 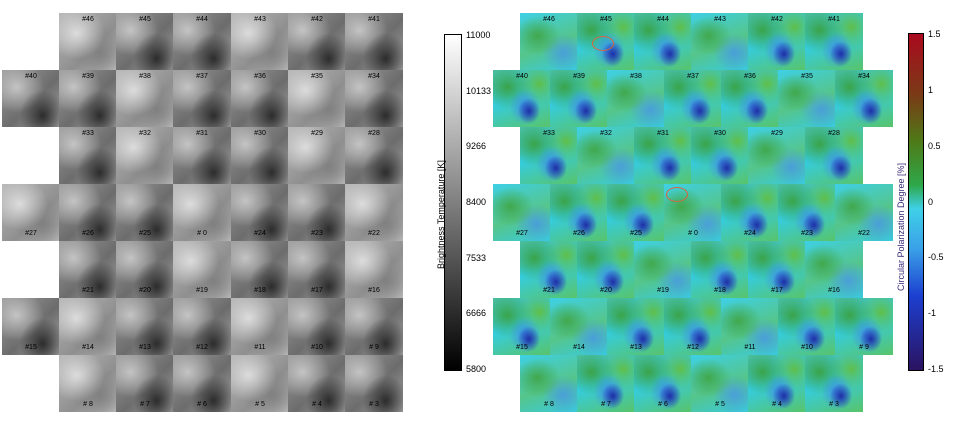 I want to click on brightness-tile: #14, so click(x=88, y=326).